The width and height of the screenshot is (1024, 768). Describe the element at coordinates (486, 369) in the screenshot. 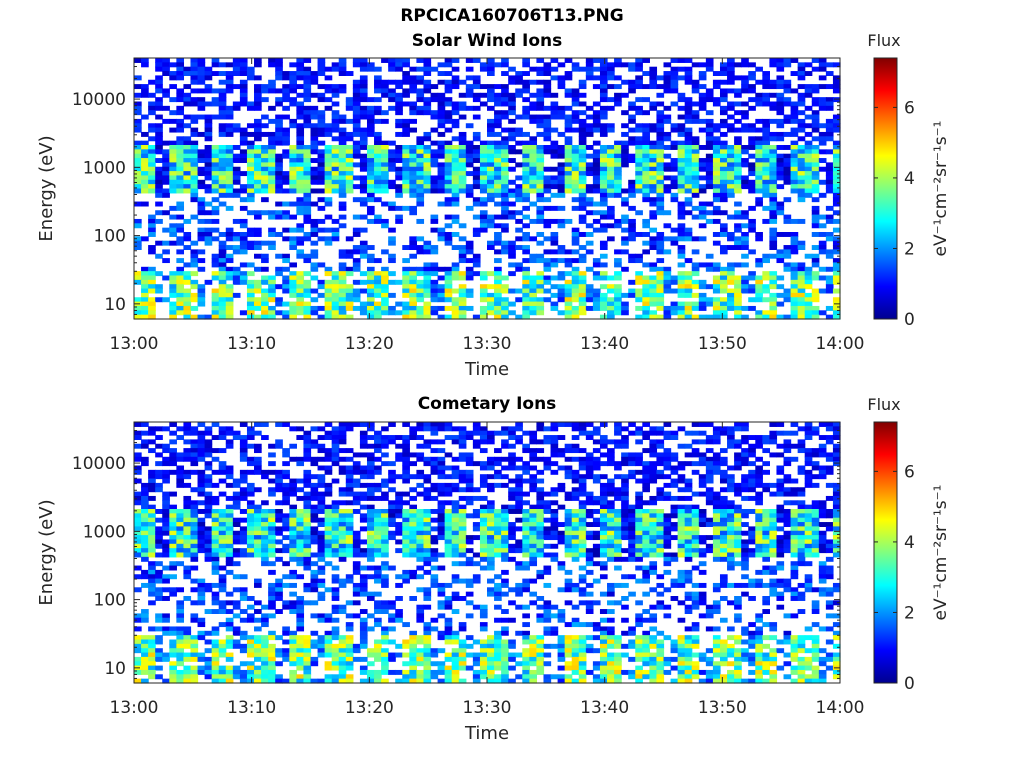

I see `x-axis-label: Time` at that location.